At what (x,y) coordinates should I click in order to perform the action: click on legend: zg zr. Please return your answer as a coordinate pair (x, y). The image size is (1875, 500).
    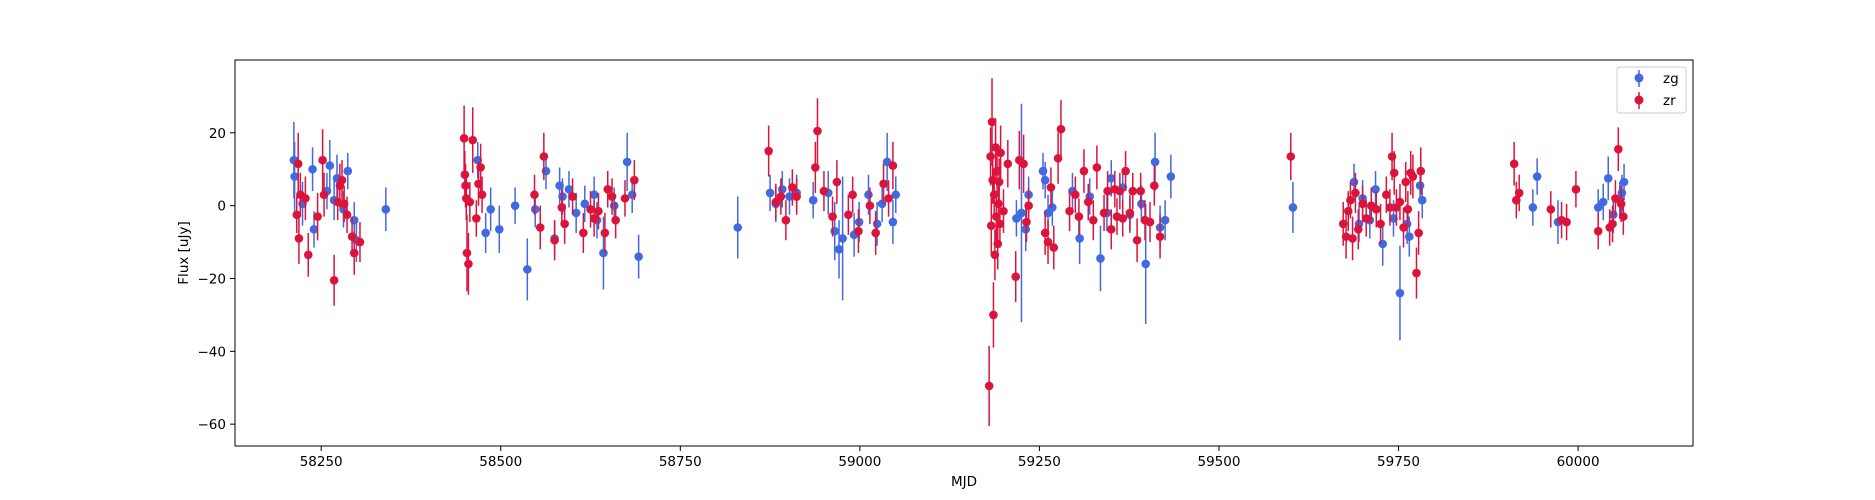
    Looking at the image, I should click on (1651, 90).